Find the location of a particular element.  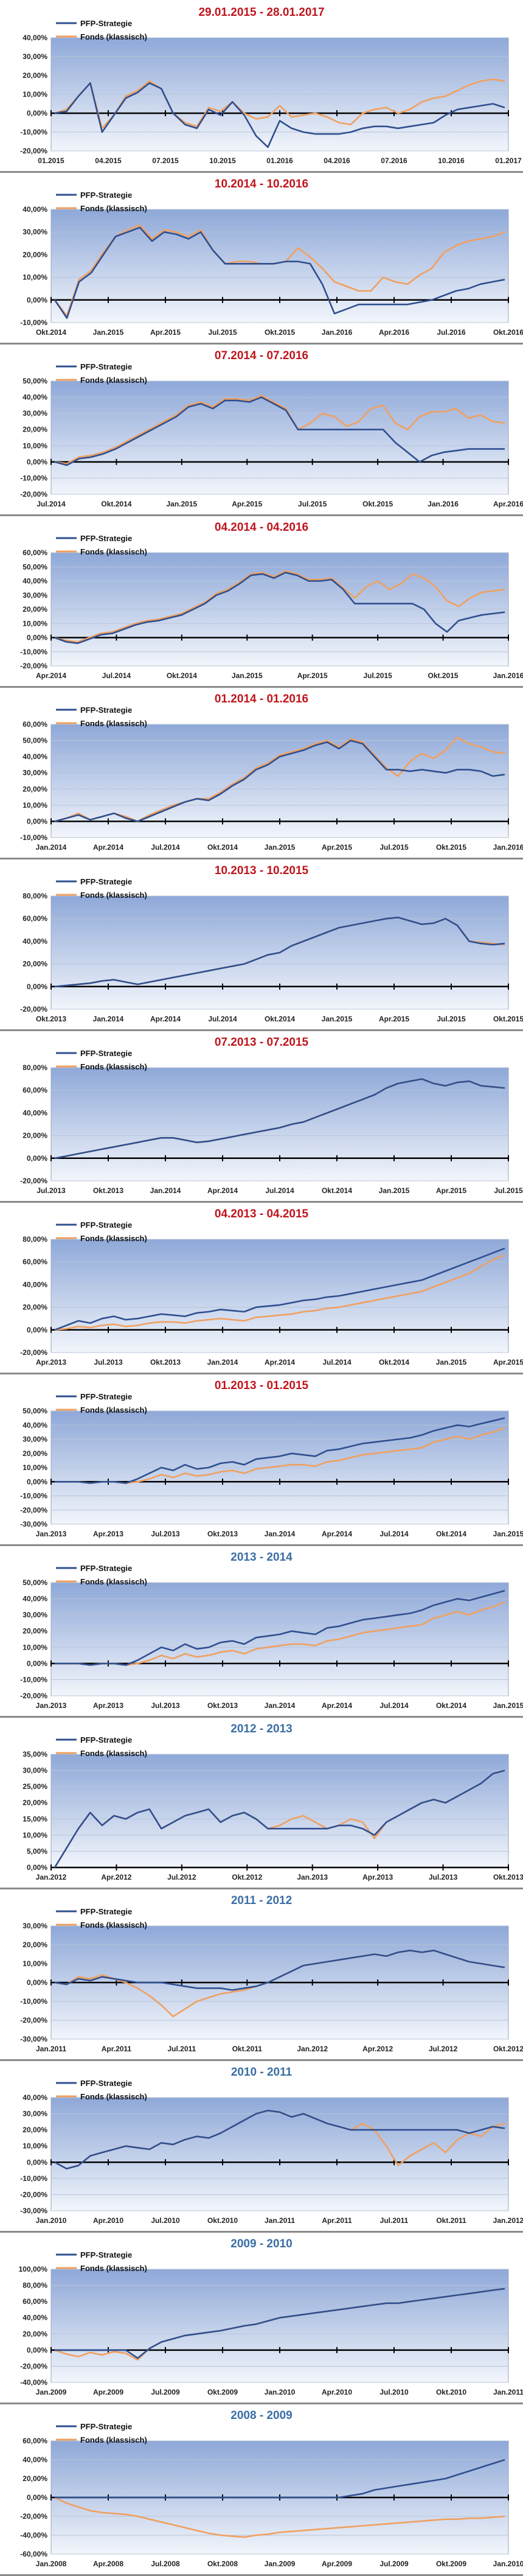

x-tick-label: Jul.2010 is located at coordinates (394, 2392).